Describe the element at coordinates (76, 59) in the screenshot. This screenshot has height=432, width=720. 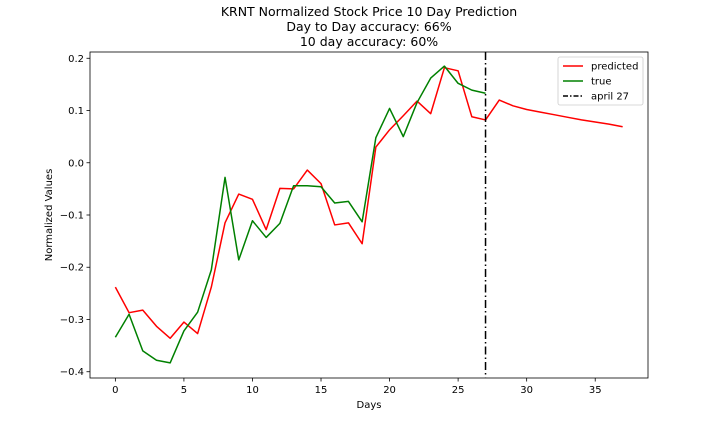
I see `y-tick-label: 0.2` at that location.